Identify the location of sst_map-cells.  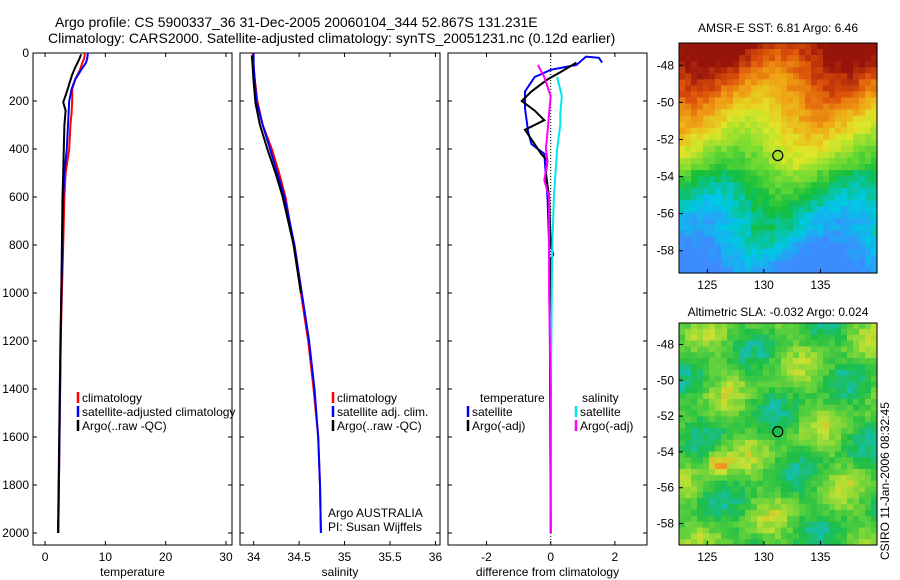
(778, 158).